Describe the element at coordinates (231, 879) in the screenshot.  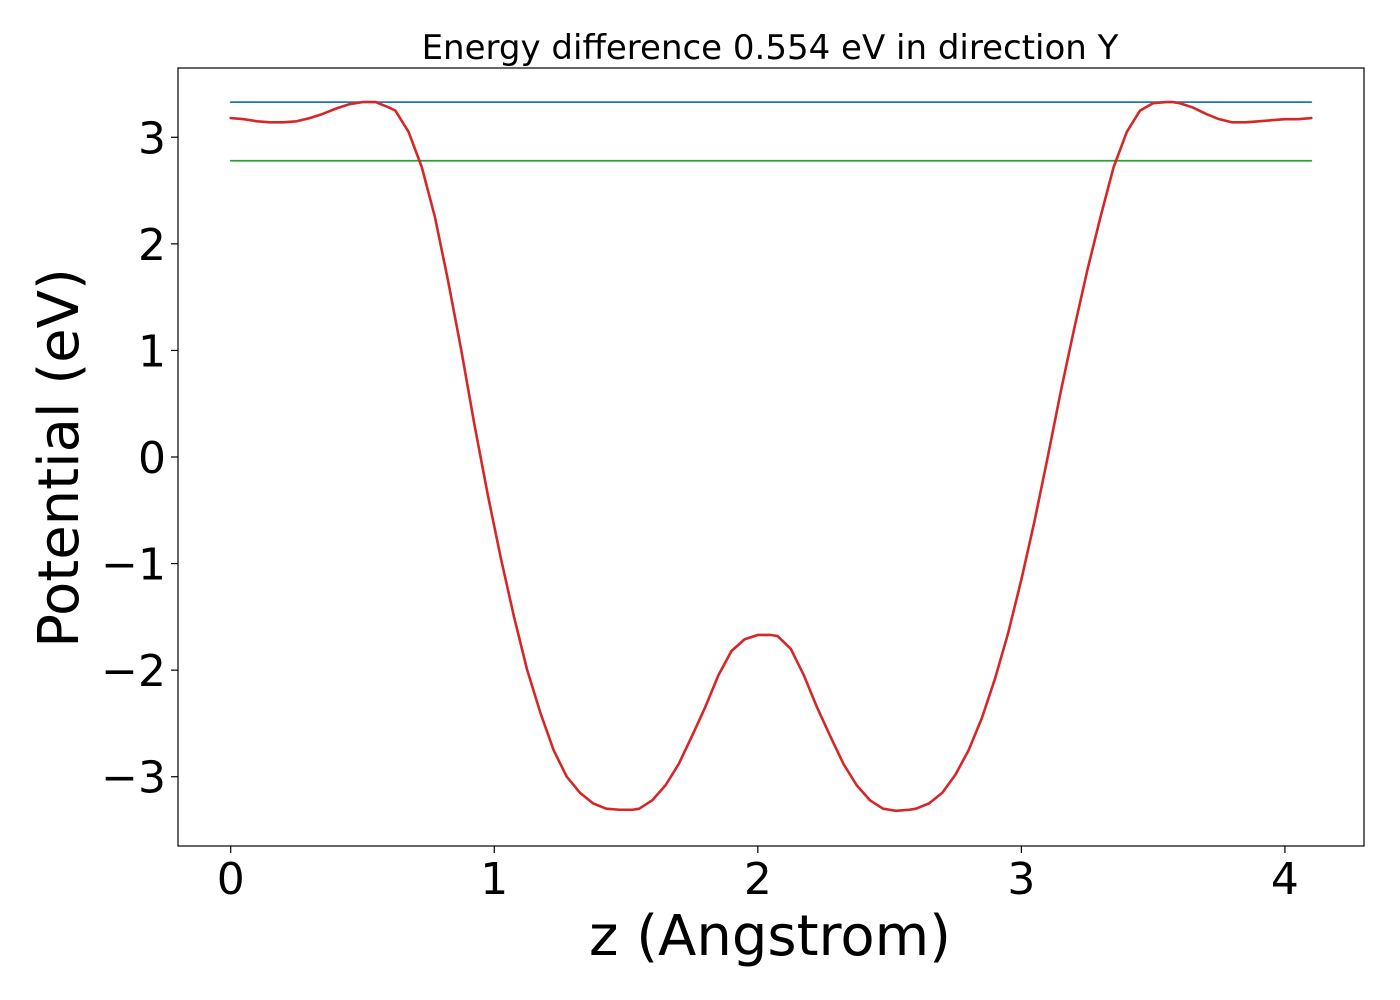
I see `x-tick-label: 0` at that location.